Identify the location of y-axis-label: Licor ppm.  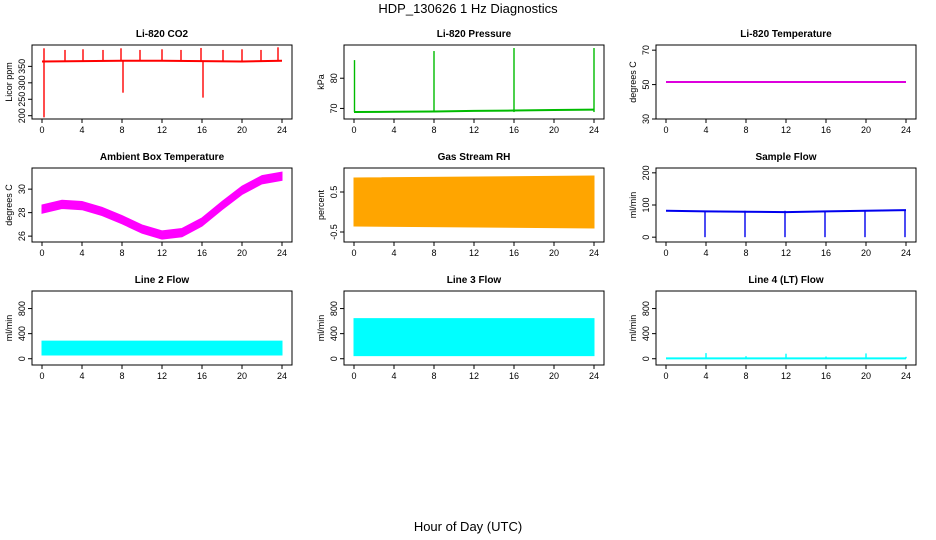
(9, 82).